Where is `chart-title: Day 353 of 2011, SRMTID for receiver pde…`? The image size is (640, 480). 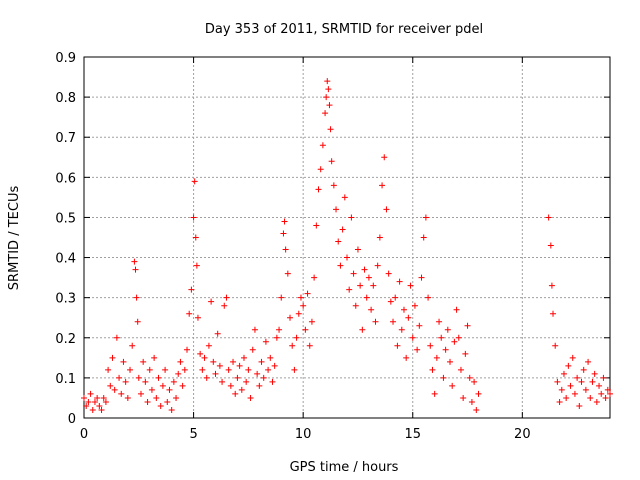
chart-title: Day 353 of 2011, SRMTID for receiver pde… is located at coordinates (344, 29).